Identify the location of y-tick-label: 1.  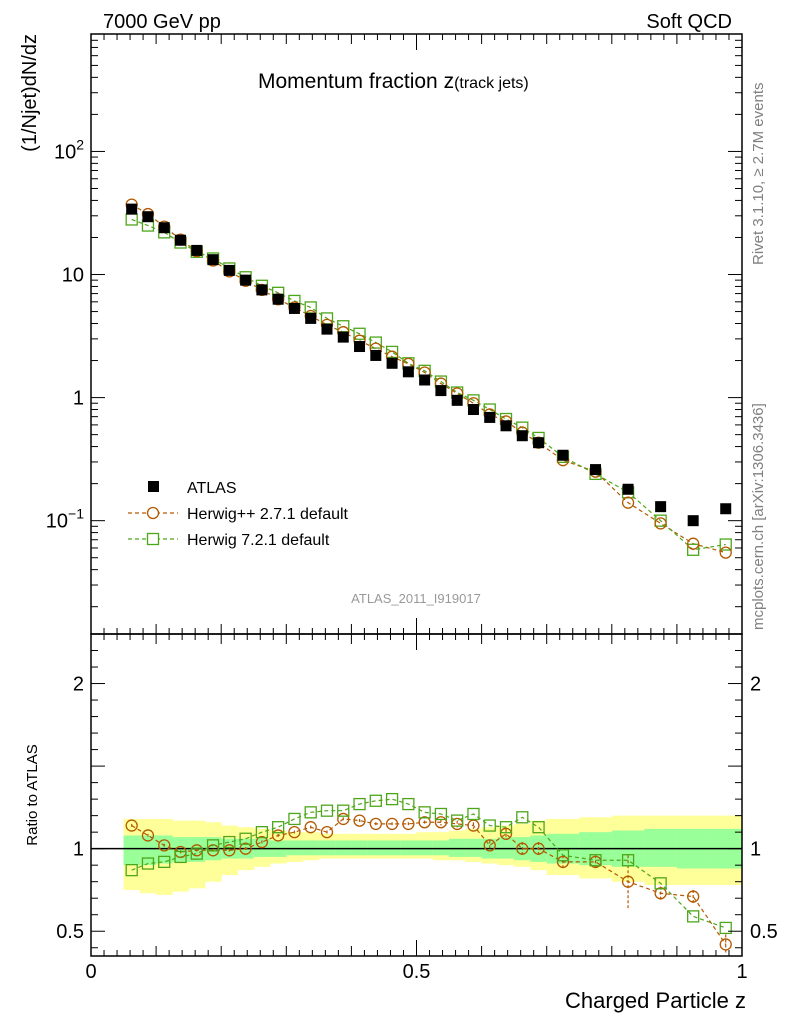
(78, 399).